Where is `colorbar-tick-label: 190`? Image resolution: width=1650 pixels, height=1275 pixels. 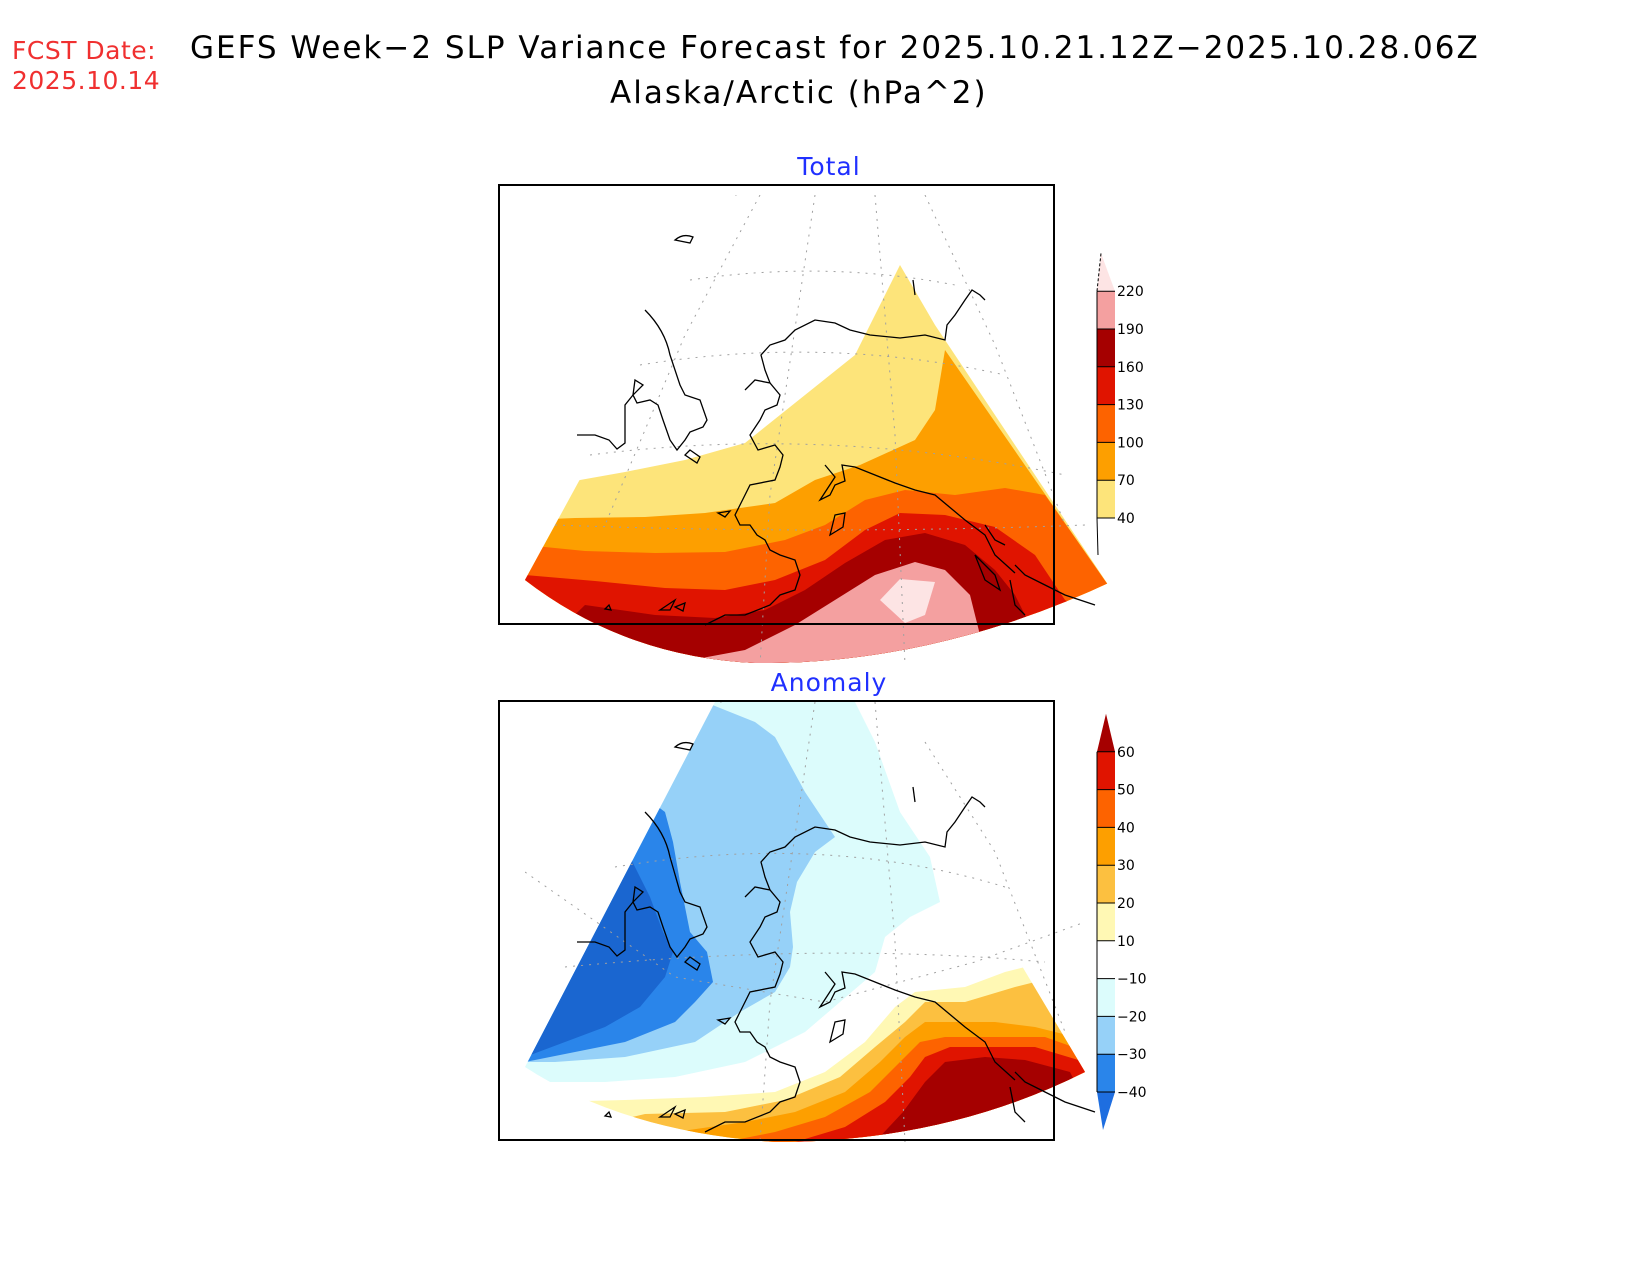
colorbar-tick-label: 190 is located at coordinates (1130, 330).